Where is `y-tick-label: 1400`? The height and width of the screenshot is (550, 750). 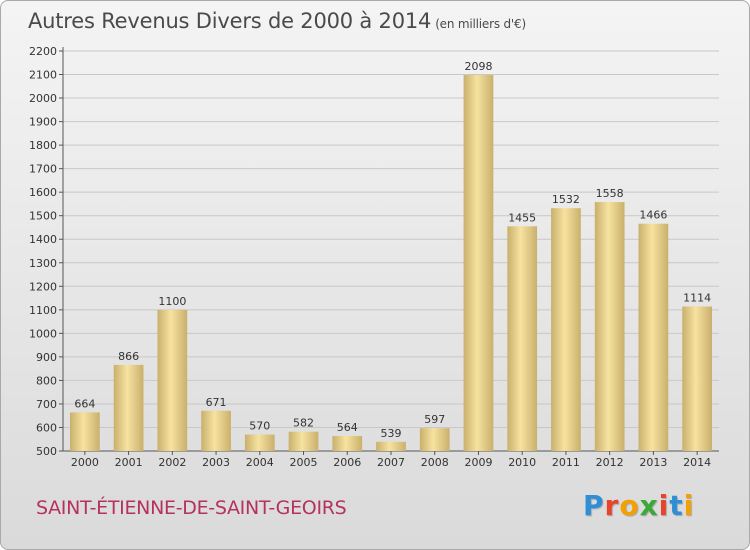 y-tick-label: 1400 is located at coordinates (43, 239).